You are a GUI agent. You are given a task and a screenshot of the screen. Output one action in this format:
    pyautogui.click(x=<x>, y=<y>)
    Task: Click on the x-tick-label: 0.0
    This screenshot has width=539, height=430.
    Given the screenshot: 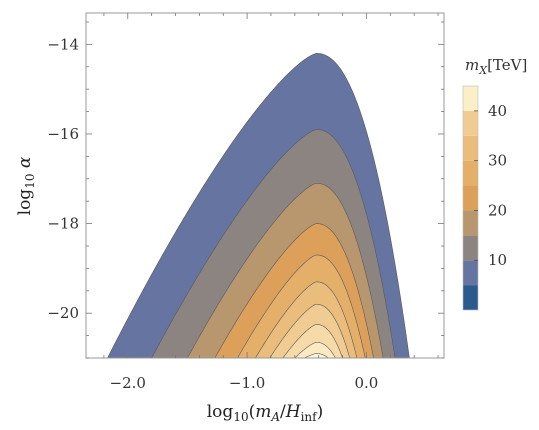 What is the action you would take?
    pyautogui.click(x=367, y=383)
    